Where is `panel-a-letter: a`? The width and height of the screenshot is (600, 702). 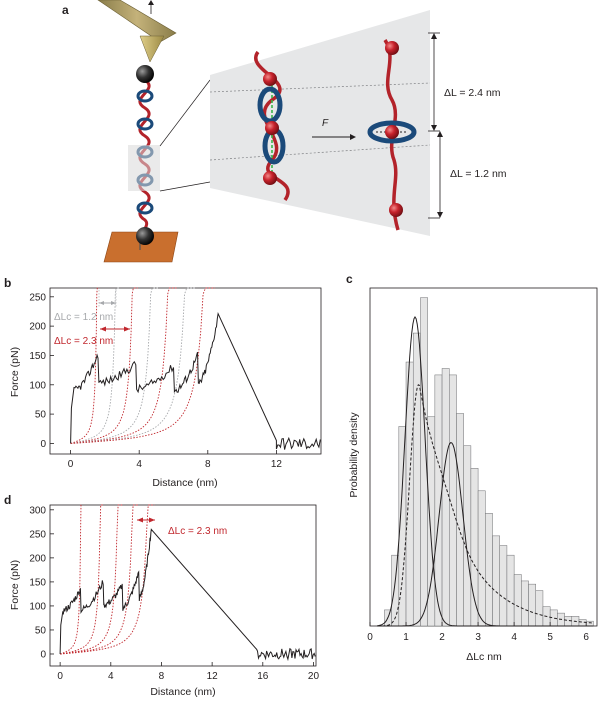 panel-a-letter: a is located at coordinates (65, 10).